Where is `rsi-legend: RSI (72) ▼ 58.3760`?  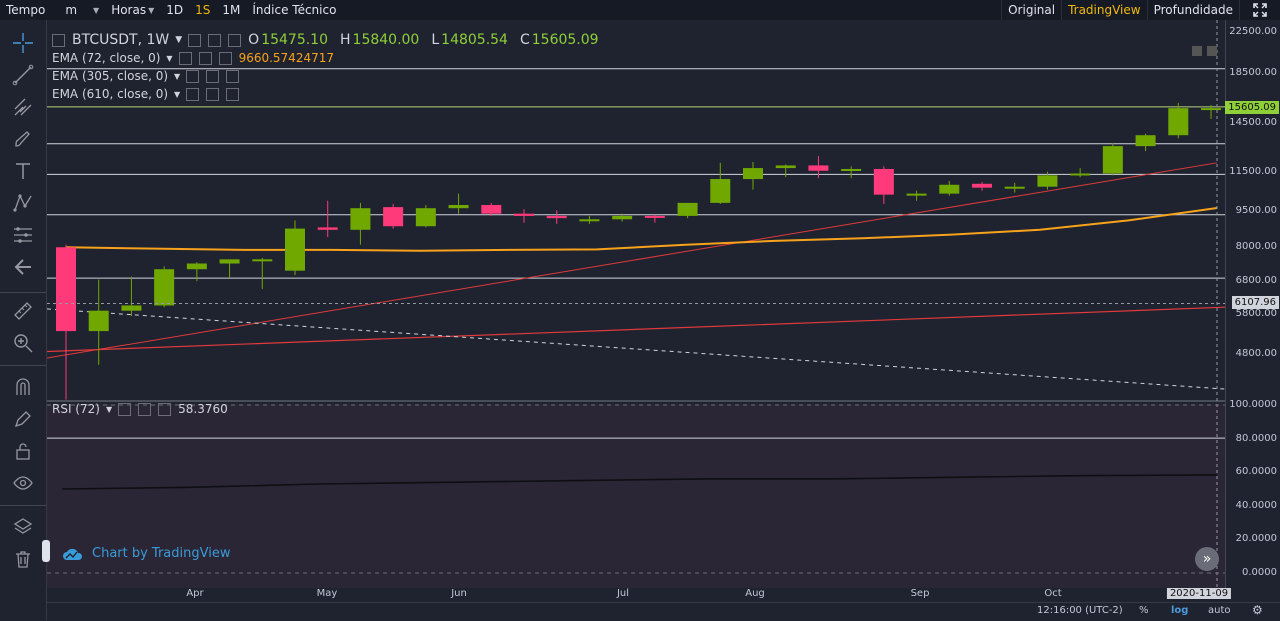 rsi-legend: RSI (72) ▼ 58.3760 is located at coordinates (140, 409).